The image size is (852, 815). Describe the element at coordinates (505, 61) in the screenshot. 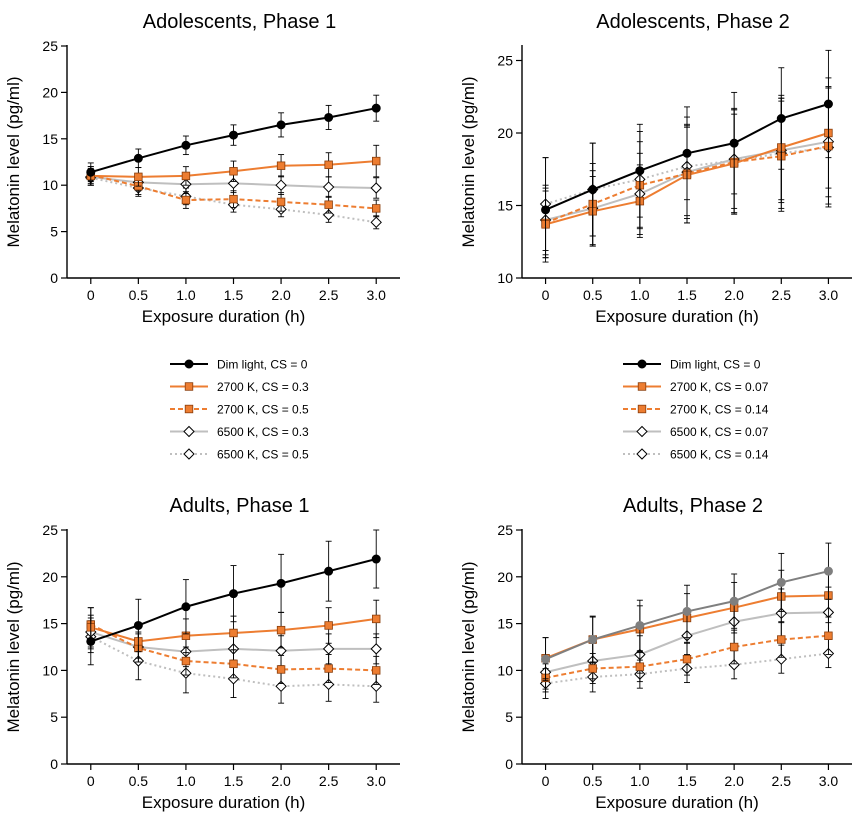

I see `y-tick-label: 25` at that location.